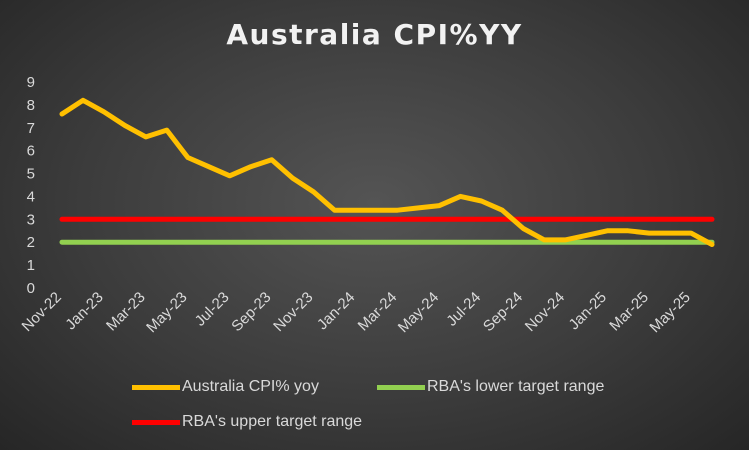  What do you see at coordinates (251, 312) in the screenshot?
I see `x-tick-label: Sep-23` at bounding box center [251, 312].